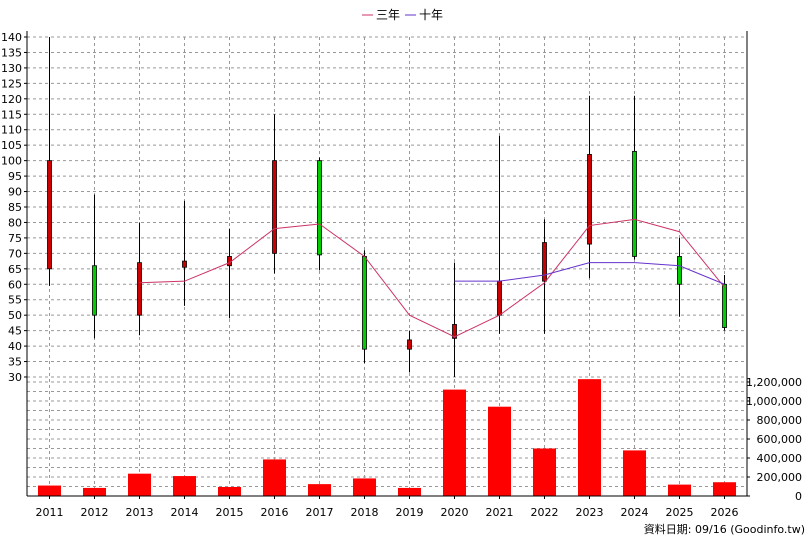  I want to click on series-line-十年, so click(589, 273).